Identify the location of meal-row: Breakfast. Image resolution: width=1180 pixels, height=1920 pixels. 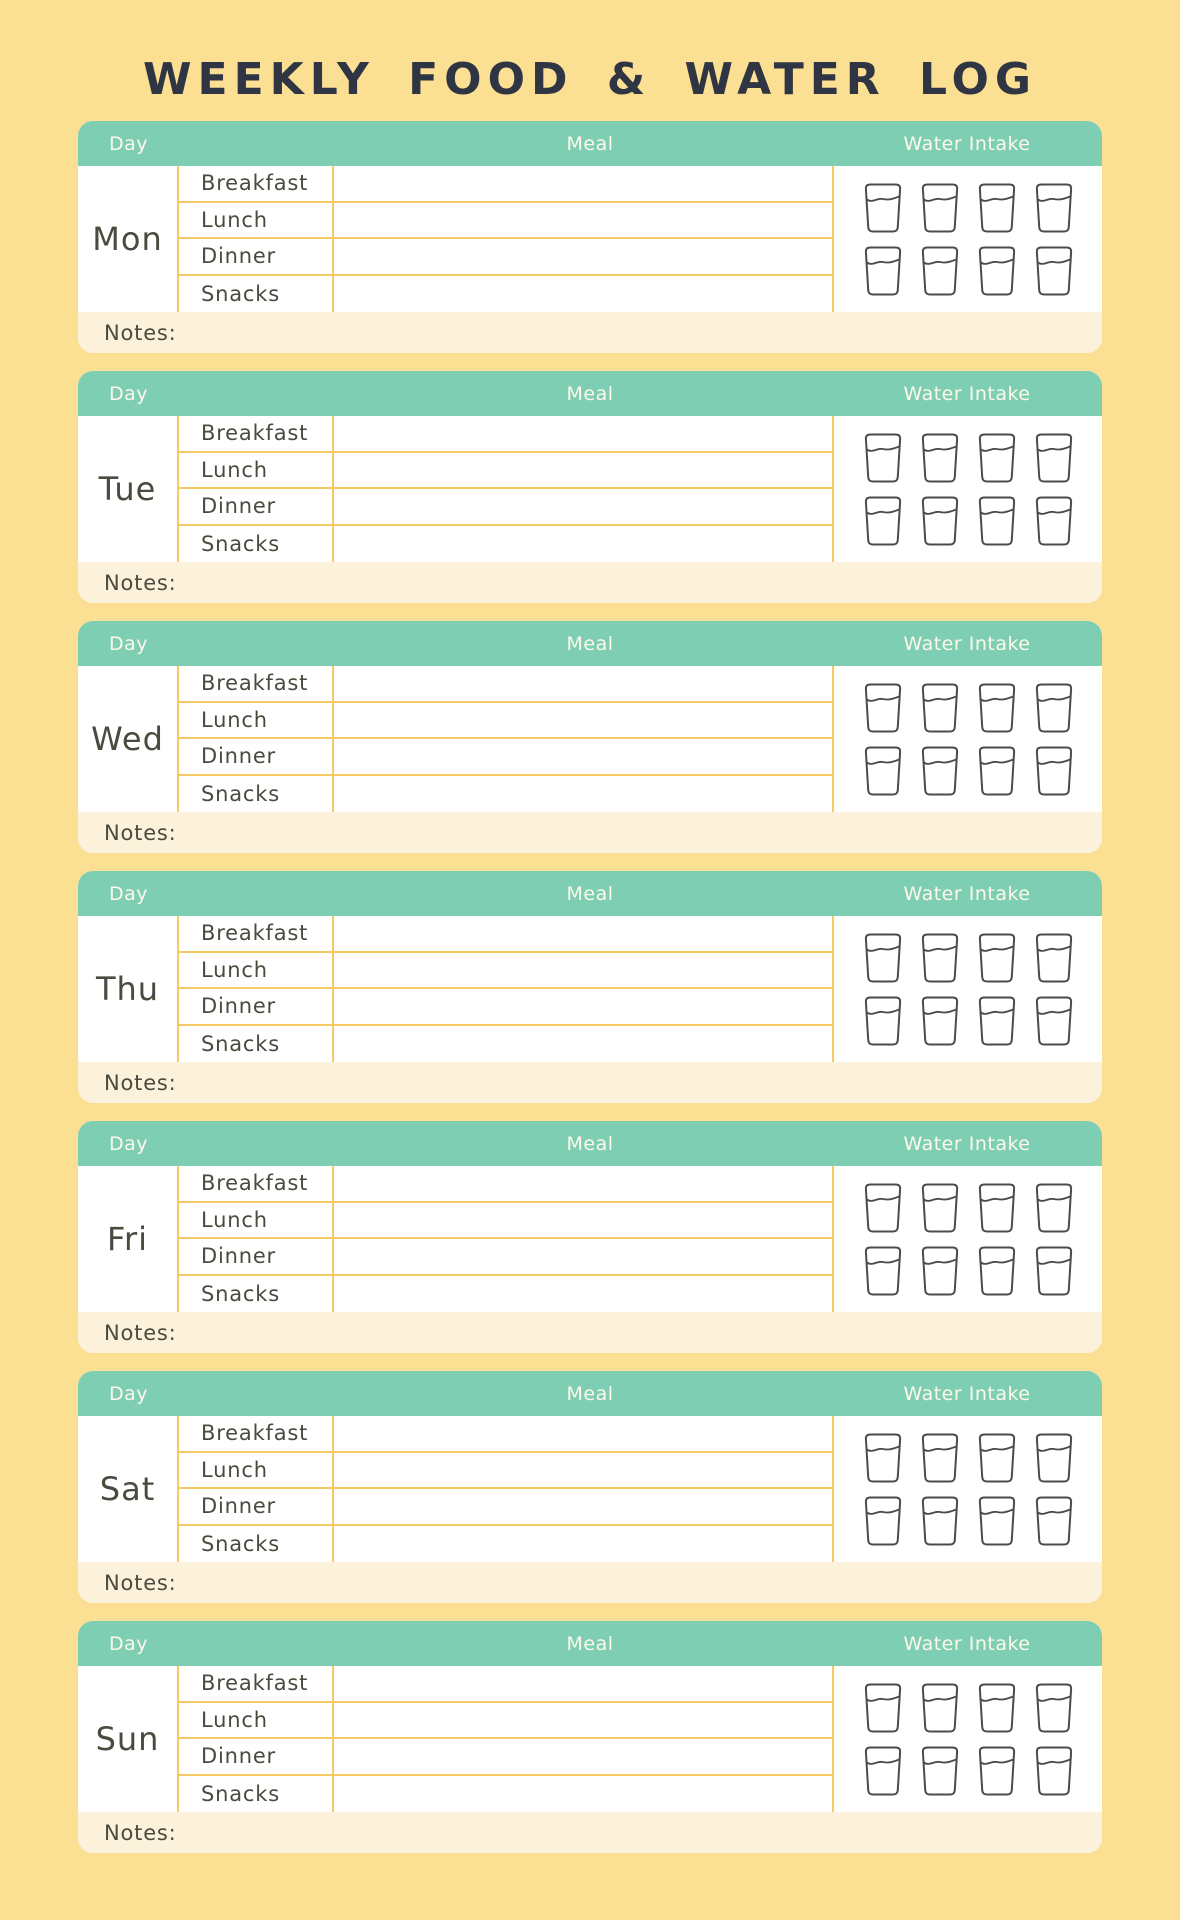
(505, 1184).